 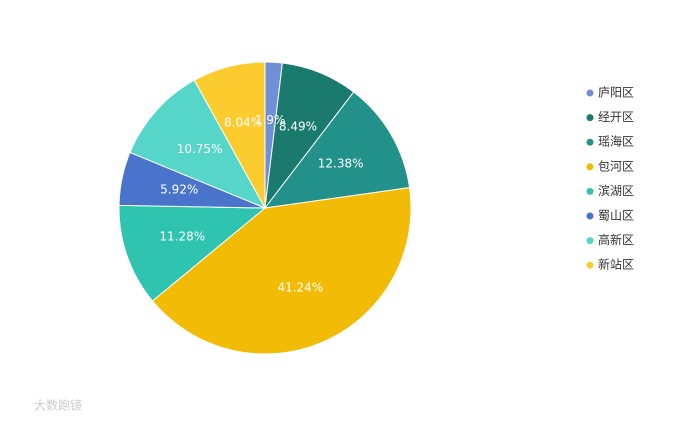 I want to click on slice-label: 8.04%, so click(x=243, y=123).